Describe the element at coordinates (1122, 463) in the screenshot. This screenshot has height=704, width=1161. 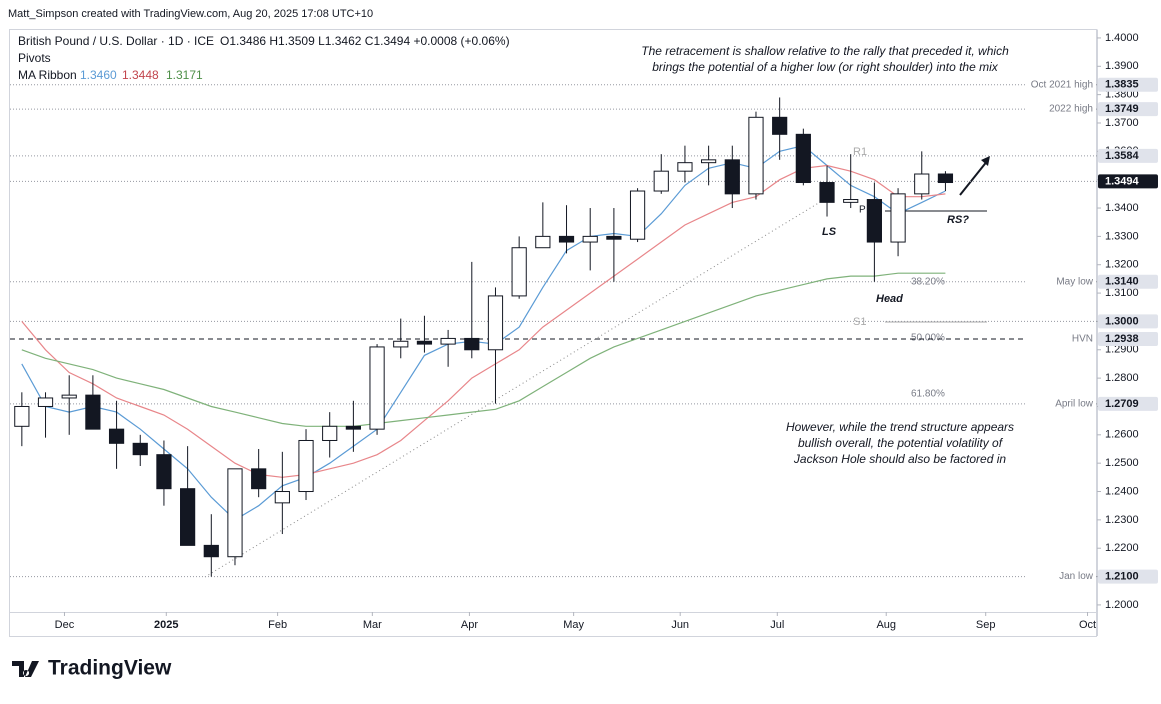
I see `y-tick-label: 1.2500` at that location.